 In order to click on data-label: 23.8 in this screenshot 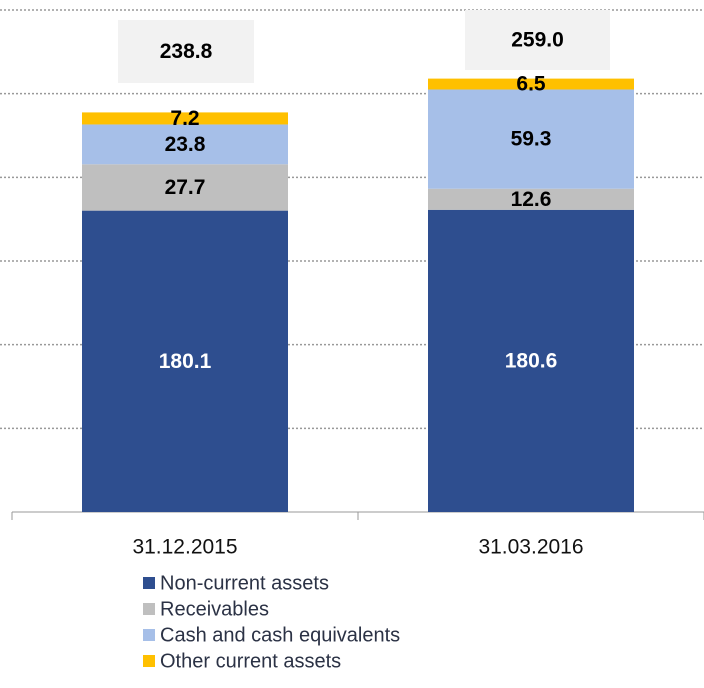, I will do `click(185, 144)`.